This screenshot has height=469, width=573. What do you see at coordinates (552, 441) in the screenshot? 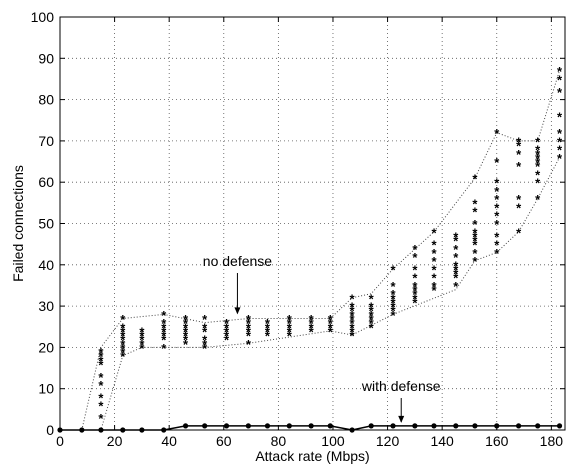
I see `x-tick-label: 180` at bounding box center [552, 441].